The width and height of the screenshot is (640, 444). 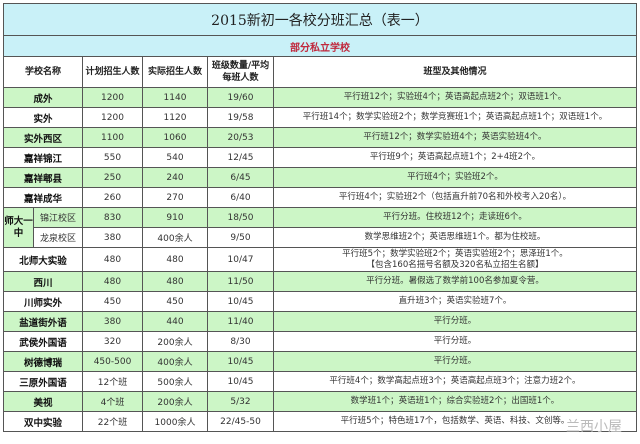 I want to click on table-row: 嘉祥锦江 550 540 12/45 平行班9个；英语高起点班1个；2+4班2个。, so click(x=320, y=157).